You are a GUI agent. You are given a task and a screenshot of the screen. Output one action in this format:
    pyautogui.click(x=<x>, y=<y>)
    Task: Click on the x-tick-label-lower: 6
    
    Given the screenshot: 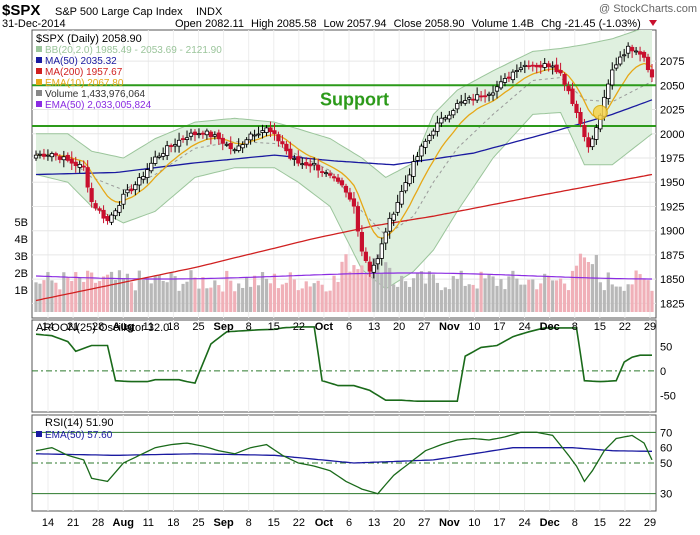 What is the action you would take?
    pyautogui.click(x=349, y=523)
    